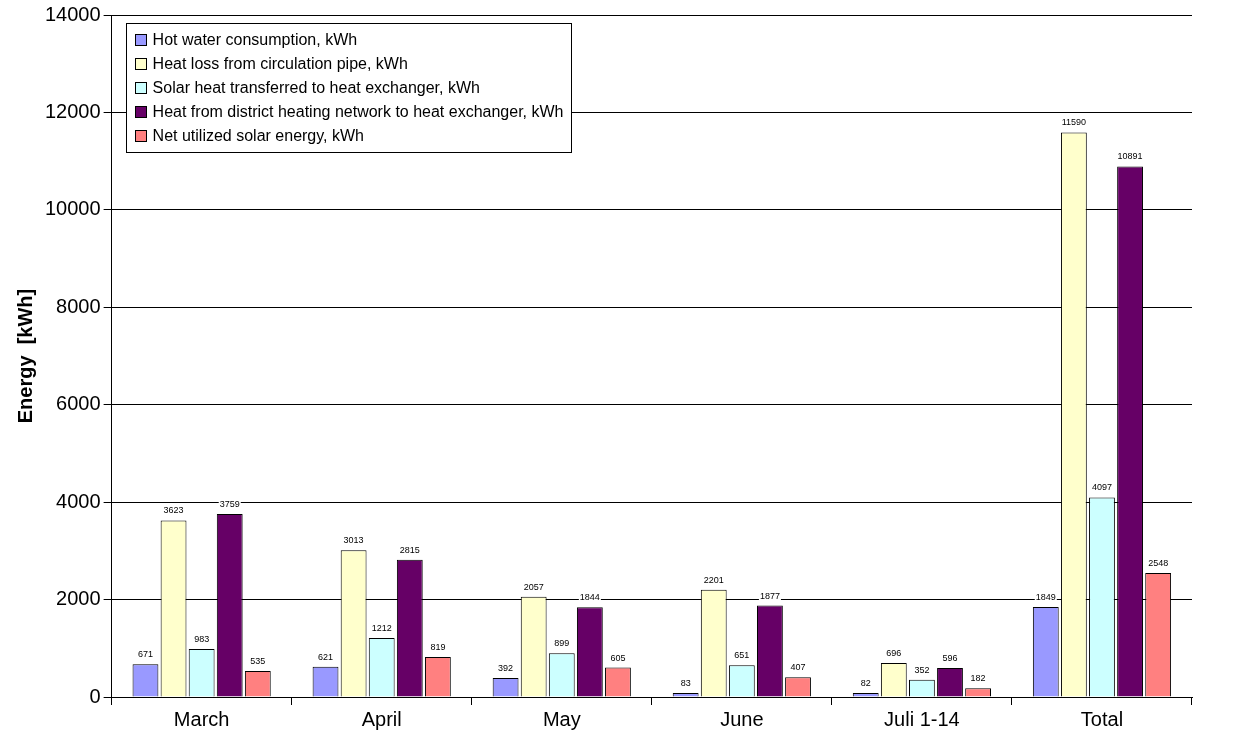 The width and height of the screenshot is (1247, 735). I want to click on data-label: 899, so click(562, 643).